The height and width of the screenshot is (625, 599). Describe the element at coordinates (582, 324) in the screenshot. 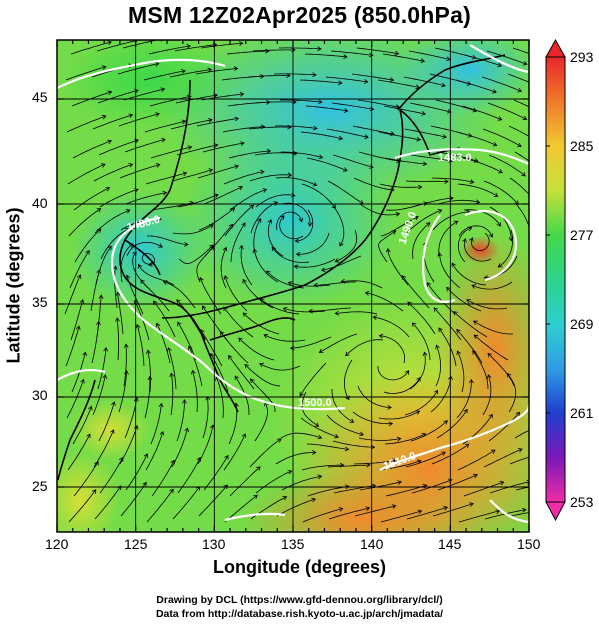

I see `colorbar-label: 269` at that location.